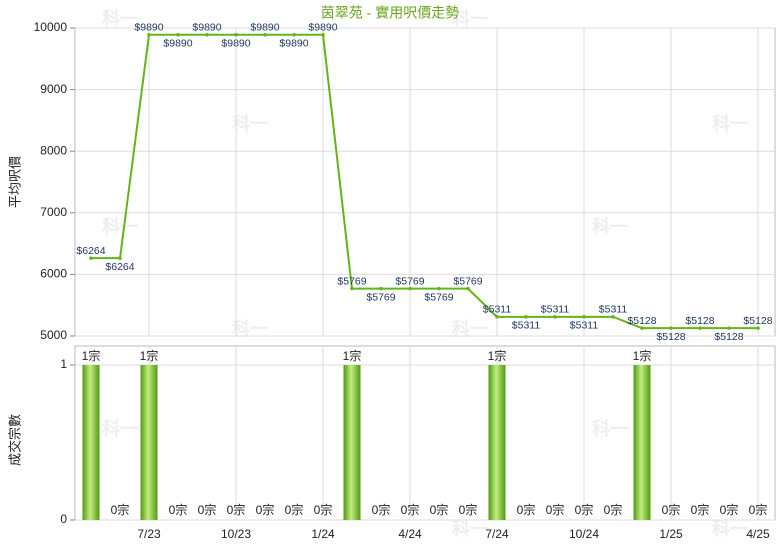 The image size is (780, 550). What do you see at coordinates (53, 150) in the screenshot?
I see `y-tick-label: 8000` at bounding box center [53, 150].